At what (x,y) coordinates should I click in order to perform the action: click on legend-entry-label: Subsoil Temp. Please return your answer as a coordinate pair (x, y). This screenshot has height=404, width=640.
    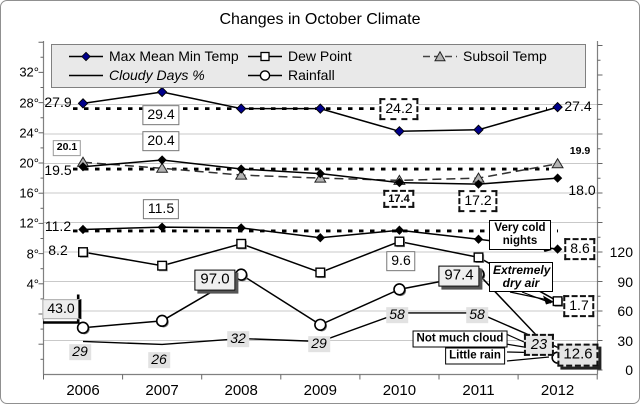
    Looking at the image, I should click on (505, 56).